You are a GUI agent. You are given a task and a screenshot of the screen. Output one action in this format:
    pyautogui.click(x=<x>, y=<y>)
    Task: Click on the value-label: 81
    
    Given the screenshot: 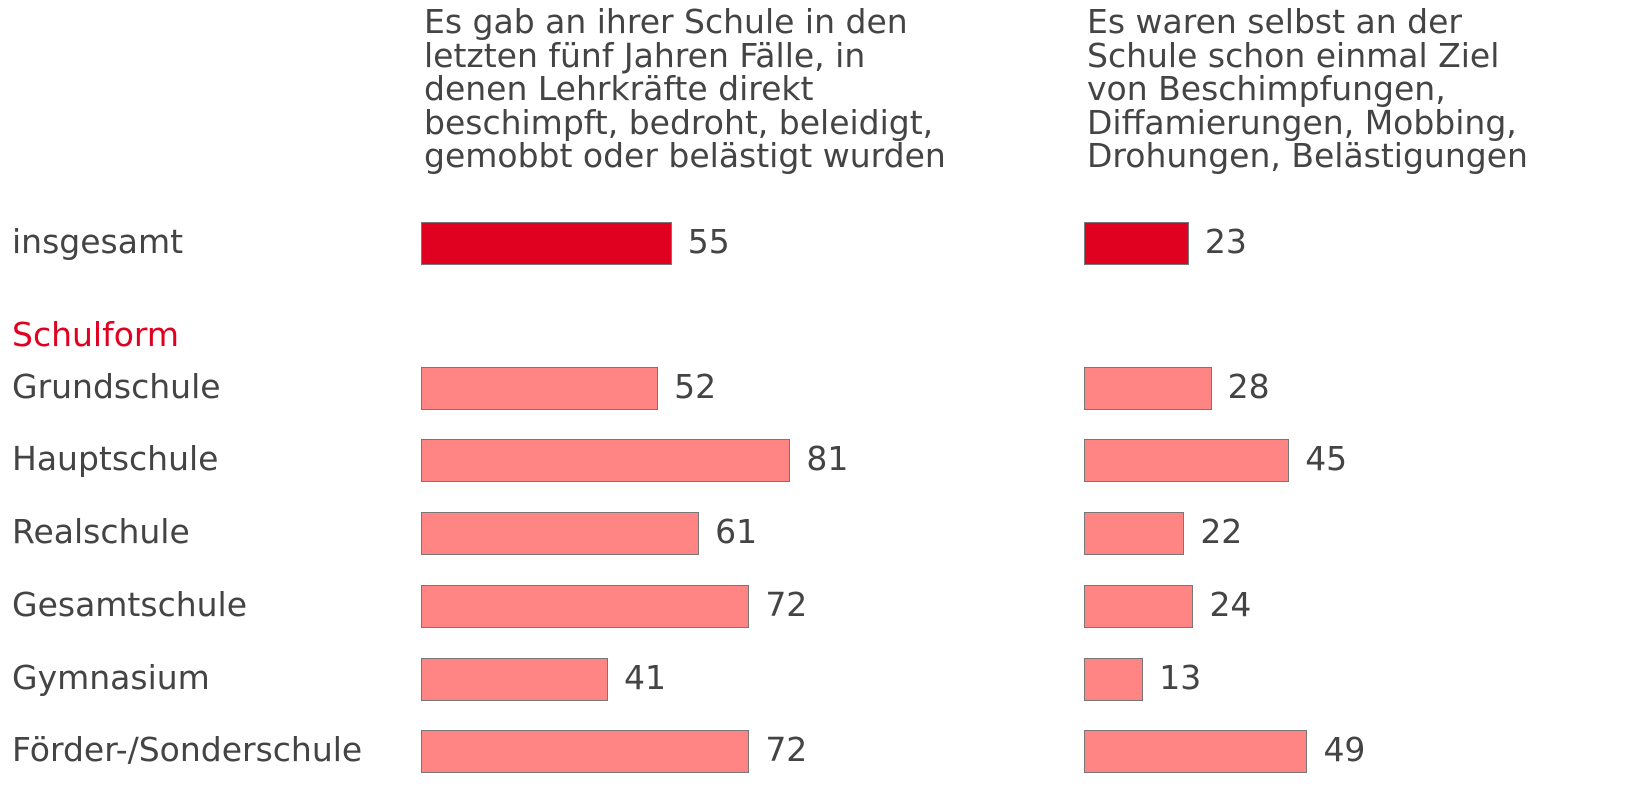 What is the action you would take?
    pyautogui.click(x=827, y=458)
    